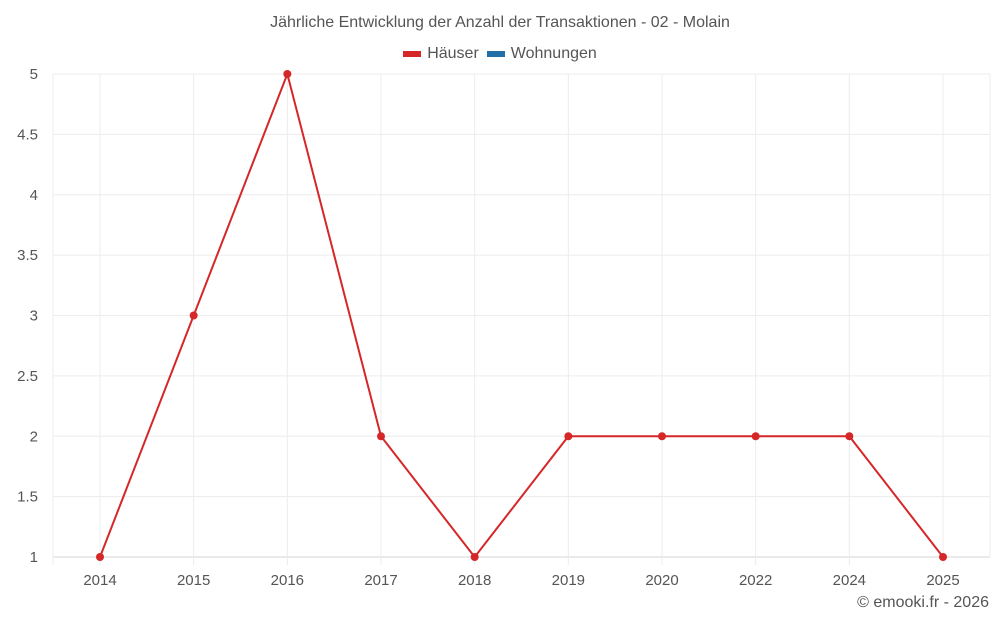  What do you see at coordinates (99, 580) in the screenshot?
I see `x-tick-label: 2014` at bounding box center [99, 580].